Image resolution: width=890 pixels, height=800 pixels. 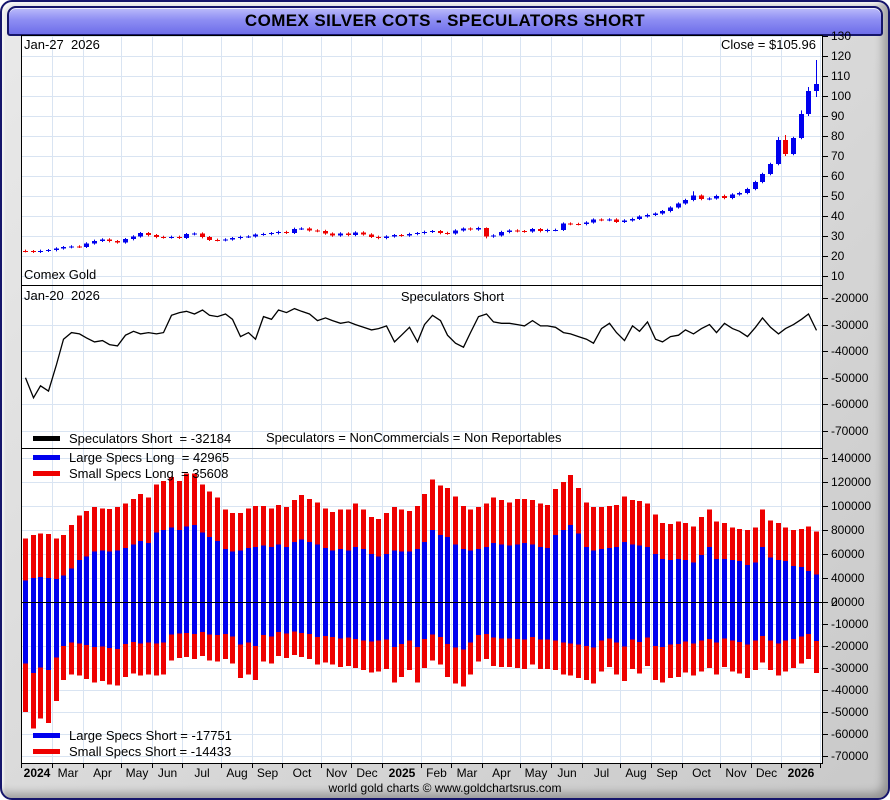 I want to click on axis-tick-label: 40000, so click(x=848, y=578).